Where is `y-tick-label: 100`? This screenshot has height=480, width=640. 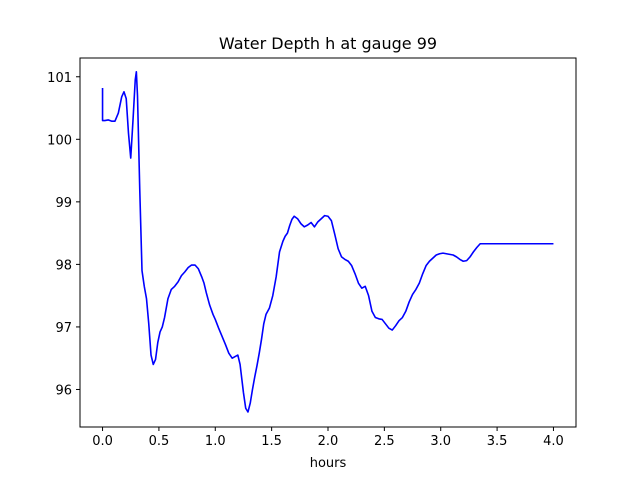 y-tick-label: 100 is located at coordinates (59, 140).